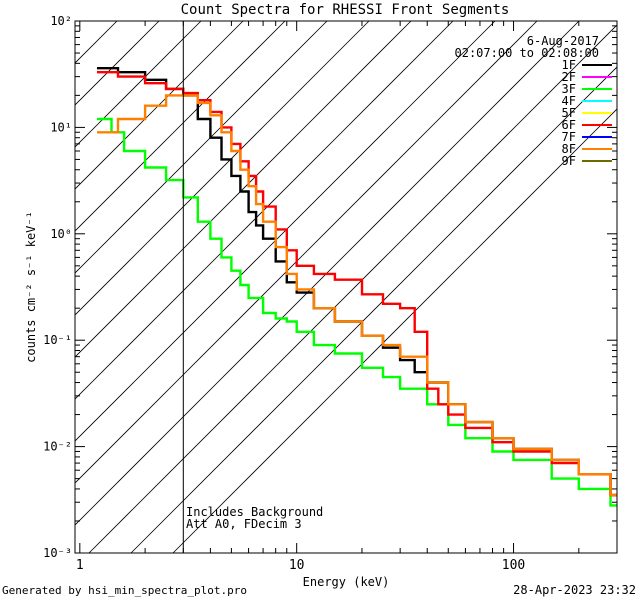 The width and height of the screenshot is (640, 600). Describe the element at coordinates (244, 524) in the screenshot. I see `annotation-attenuator: Att A0, FDecim 3` at that location.